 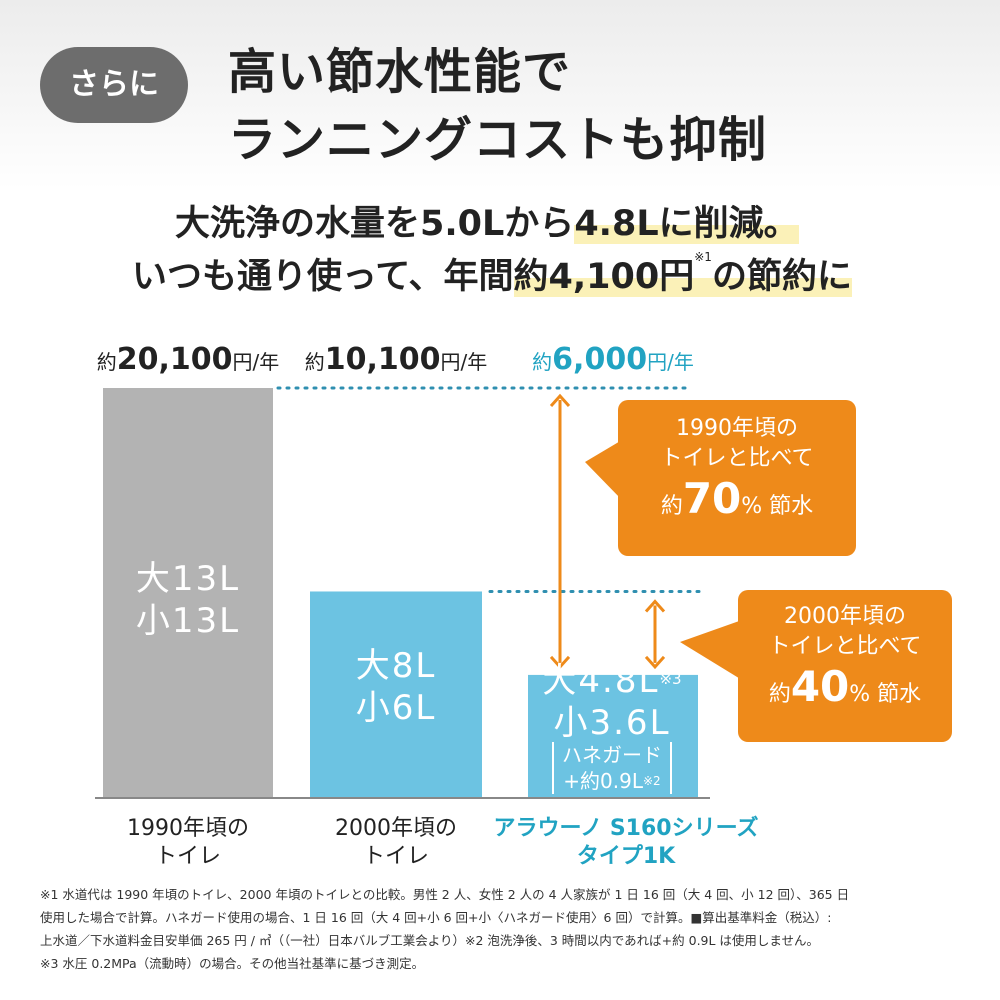 What do you see at coordinates (655, 662) in the screenshot?
I see `arrow-vs-2000-head-bottom` at bounding box center [655, 662].